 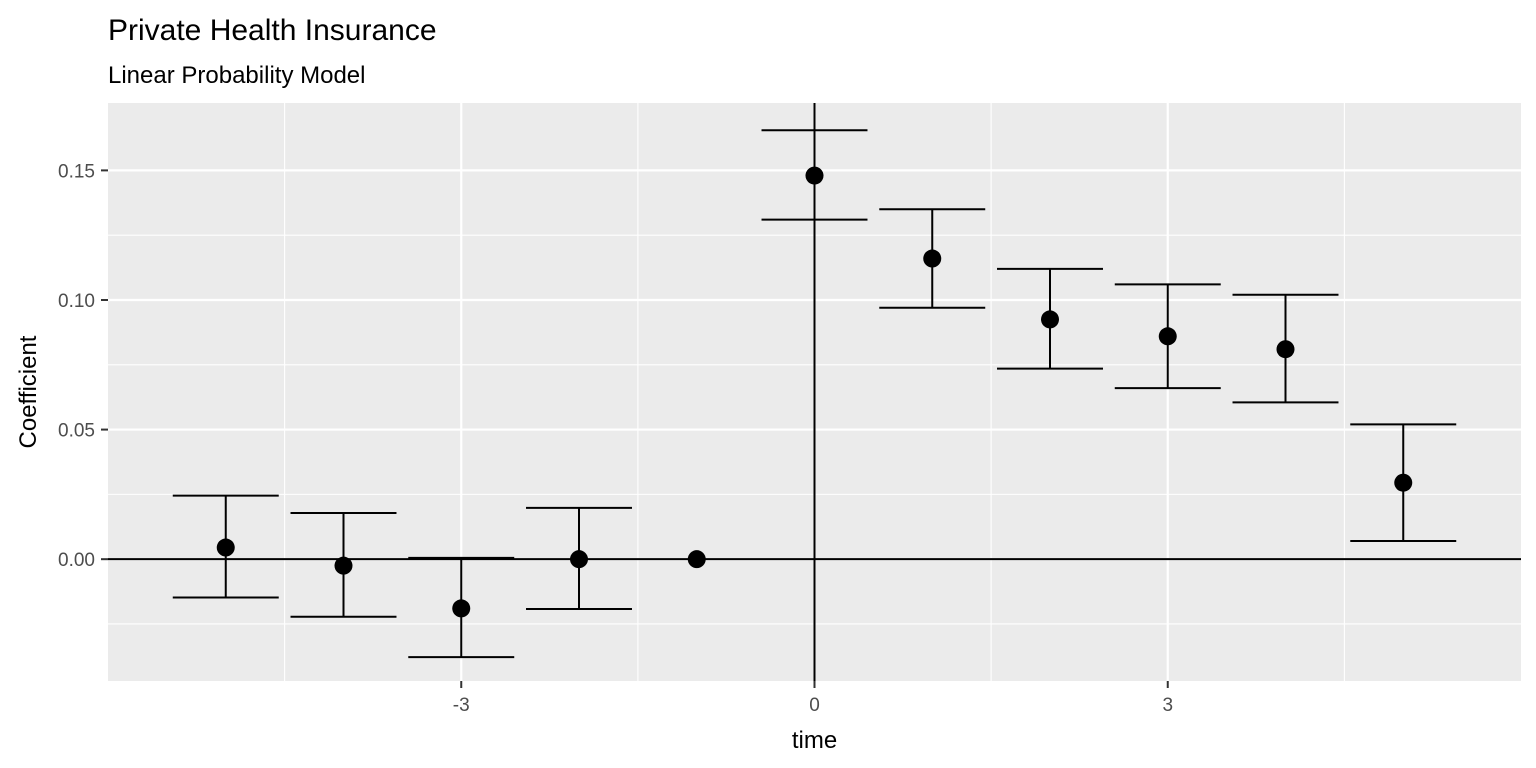 What do you see at coordinates (236, 75) in the screenshot?
I see `chart-subtitle: Linear Probability Model` at bounding box center [236, 75].